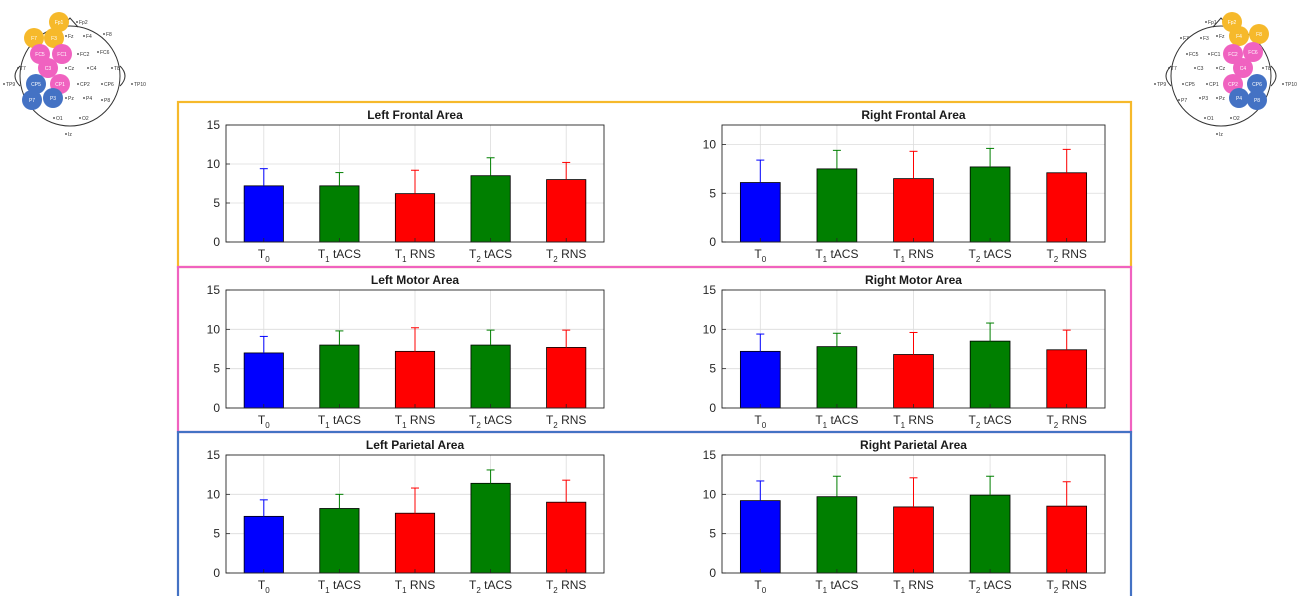 This screenshot has height=596, width=1309. I want to click on electrode-label: P3, so click(1205, 99).